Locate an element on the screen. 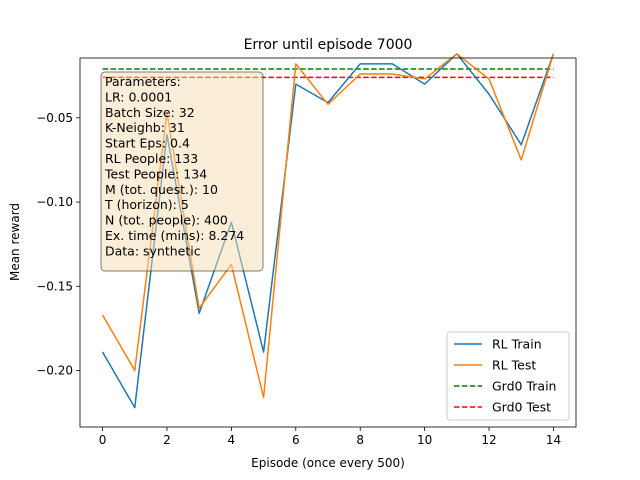 This screenshot has height=480, width=640. x-axis-label: Episode (once every 500) is located at coordinates (328, 463).